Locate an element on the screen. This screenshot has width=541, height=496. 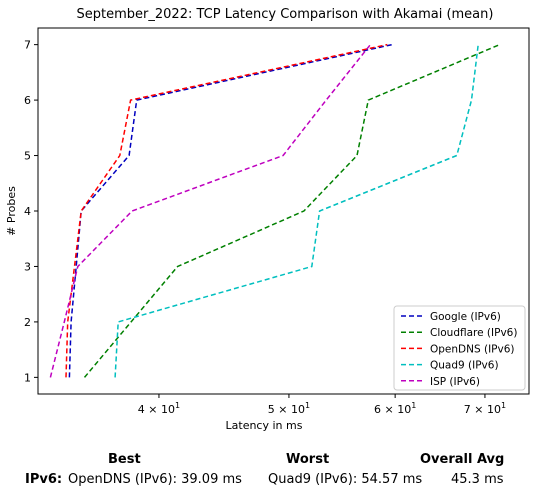
legend-frame is located at coordinates (459, 348).